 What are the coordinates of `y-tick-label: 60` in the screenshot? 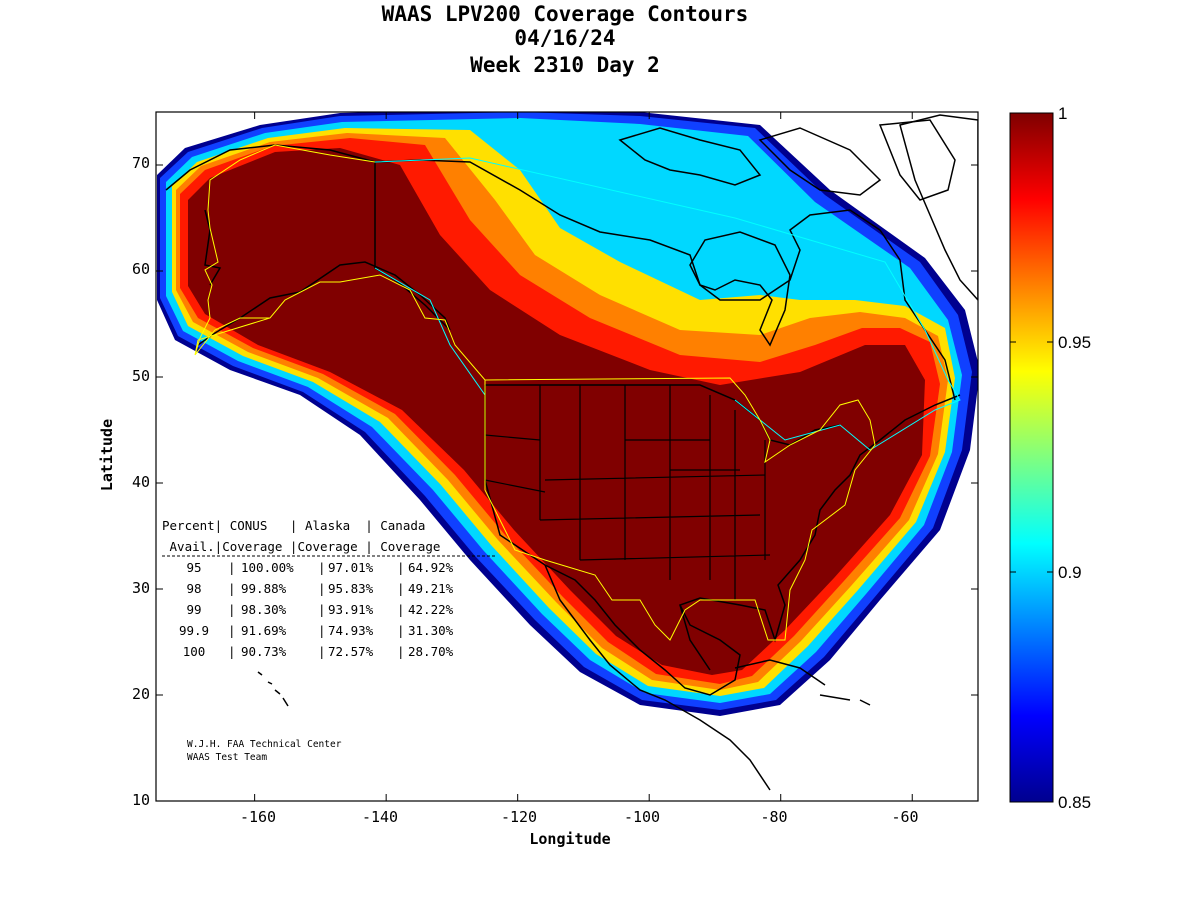 It's located at (141, 269).